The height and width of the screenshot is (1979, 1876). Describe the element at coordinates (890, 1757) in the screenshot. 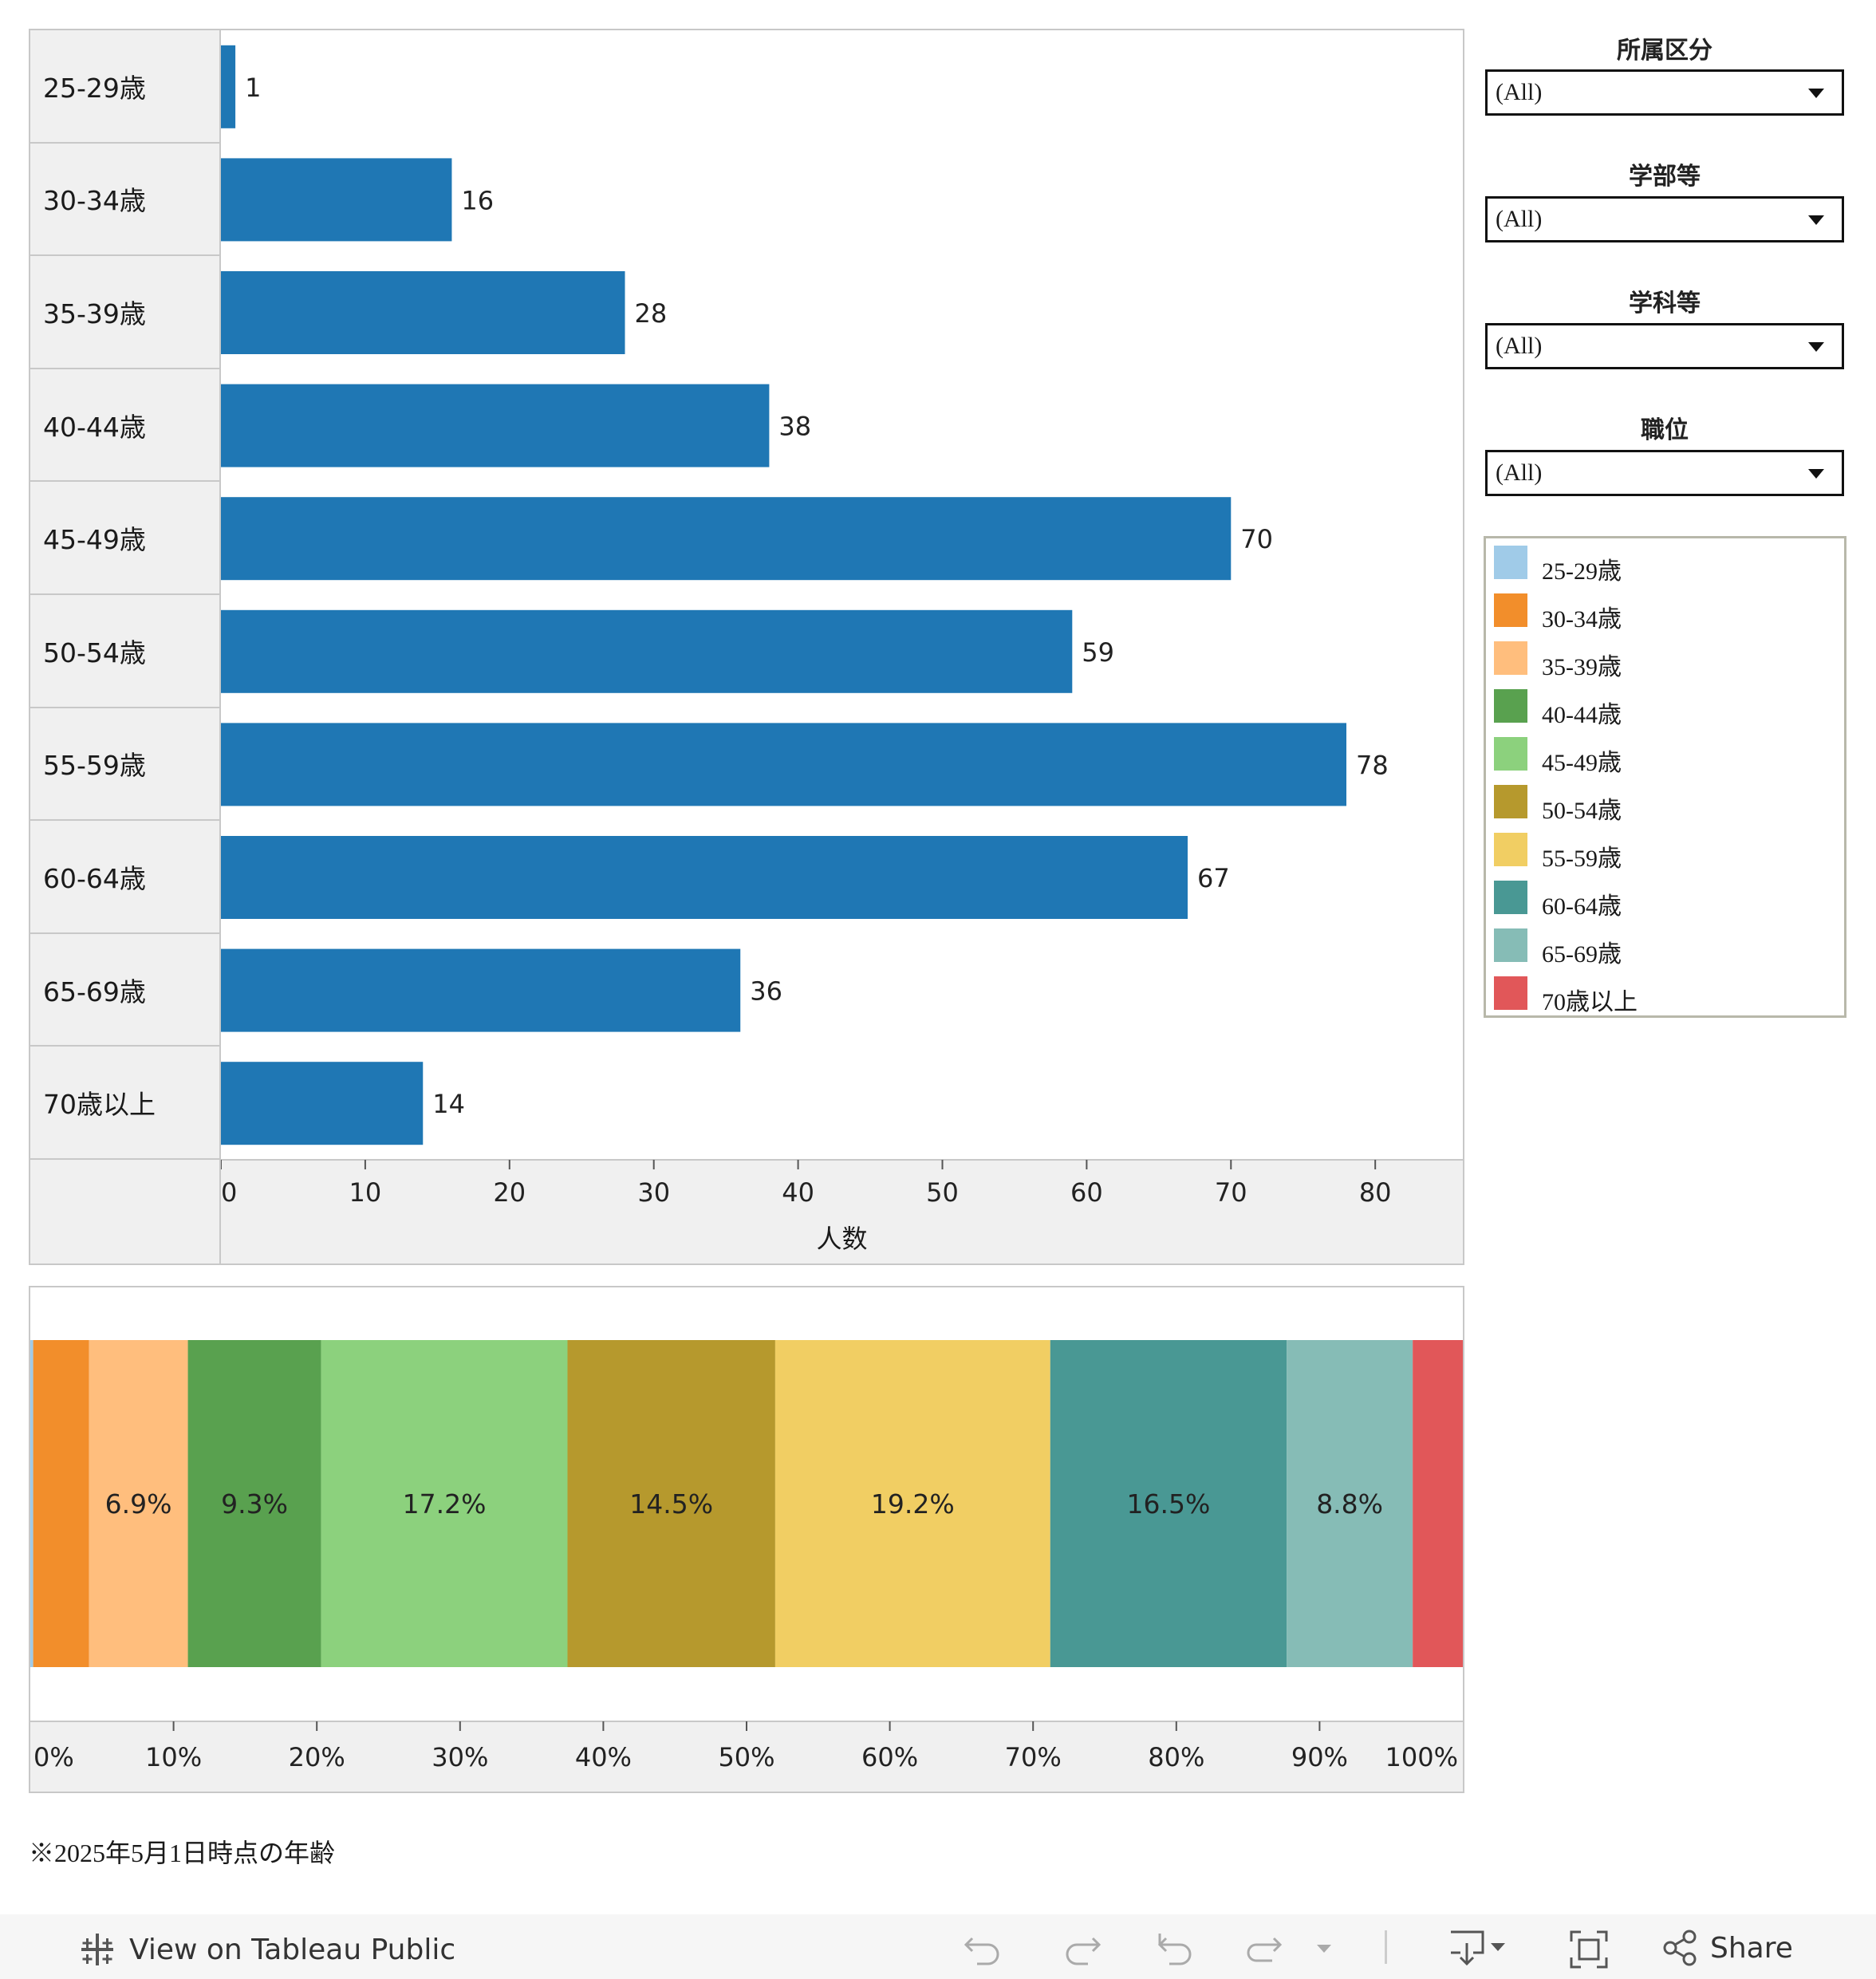

I see `x-tick-label: 60%` at that location.